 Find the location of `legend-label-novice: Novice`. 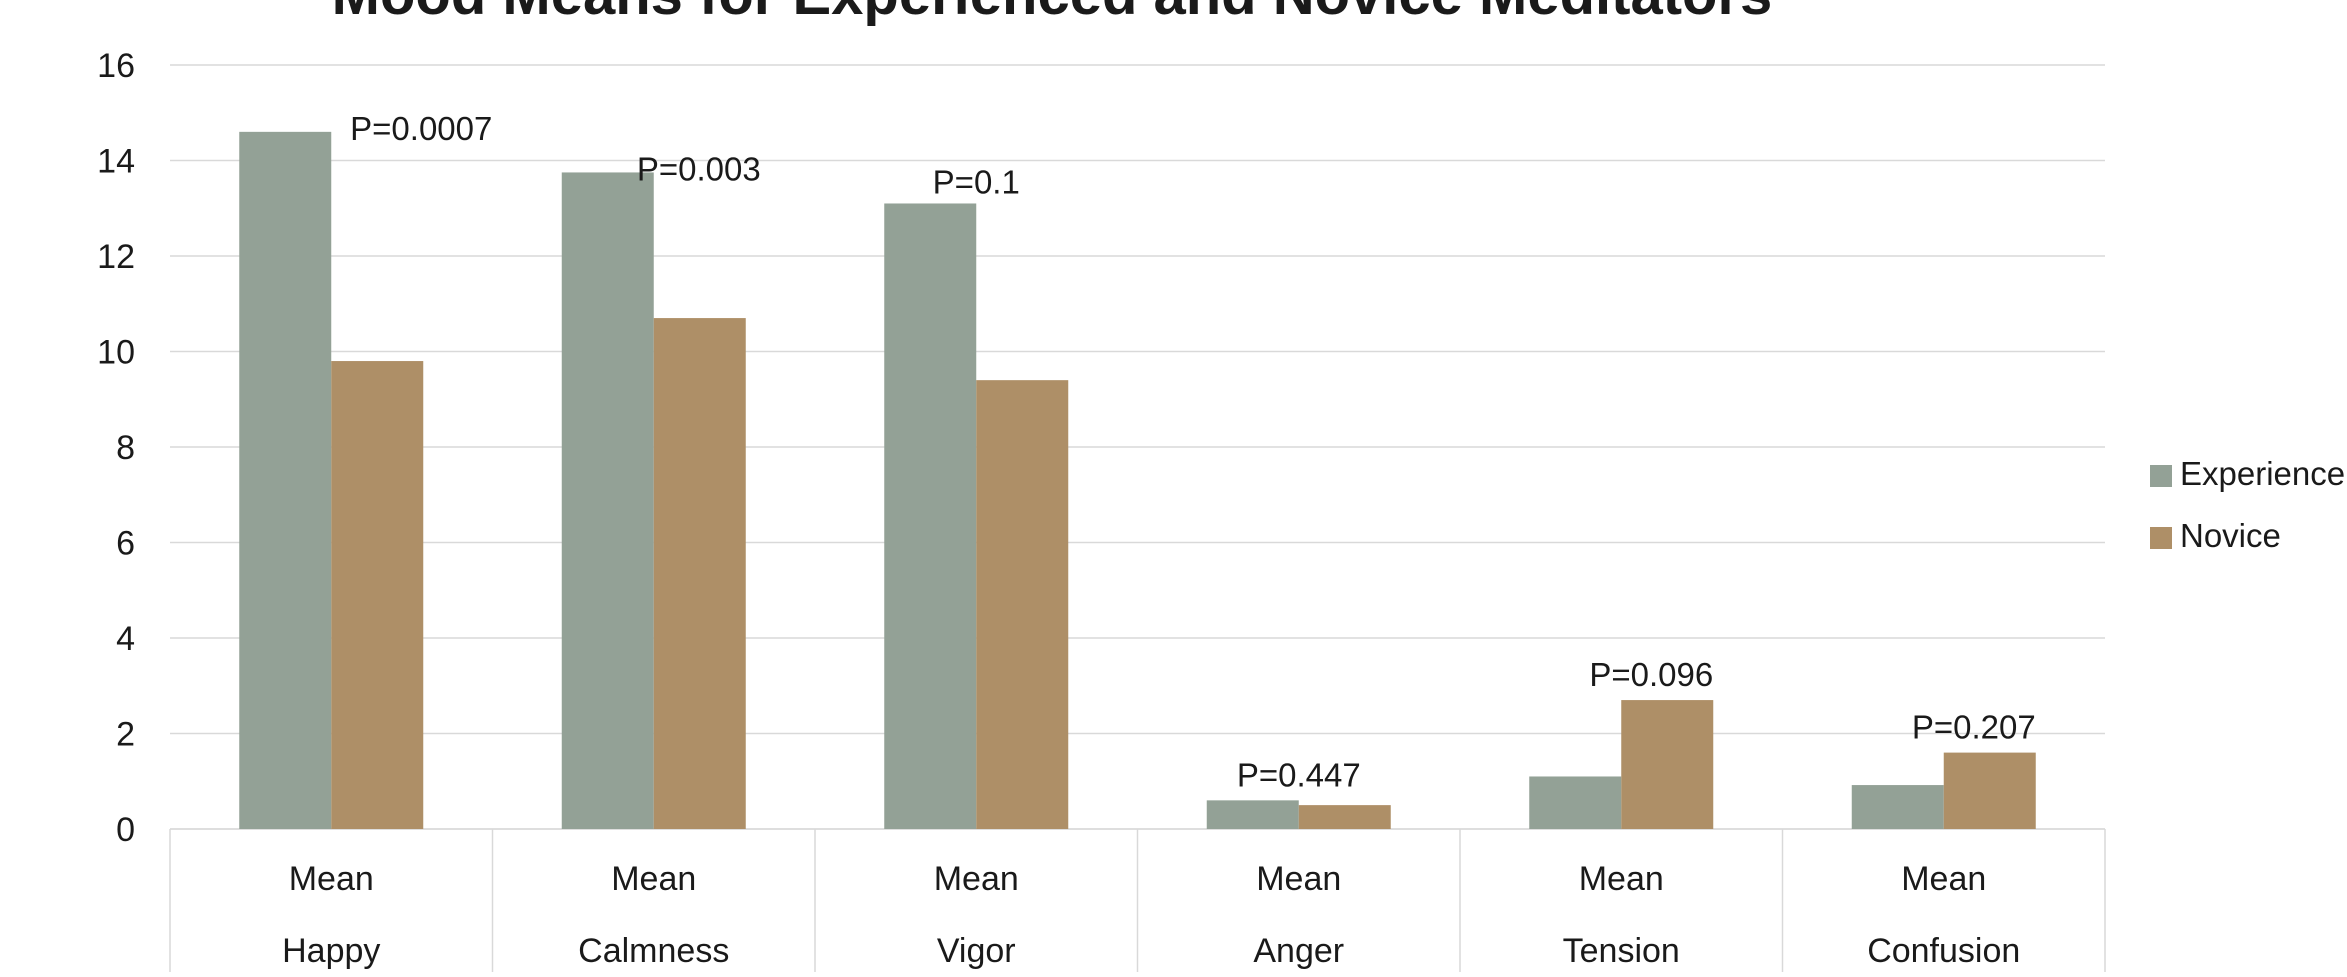

legend-label-novice: Novice is located at coordinates (2230, 535).